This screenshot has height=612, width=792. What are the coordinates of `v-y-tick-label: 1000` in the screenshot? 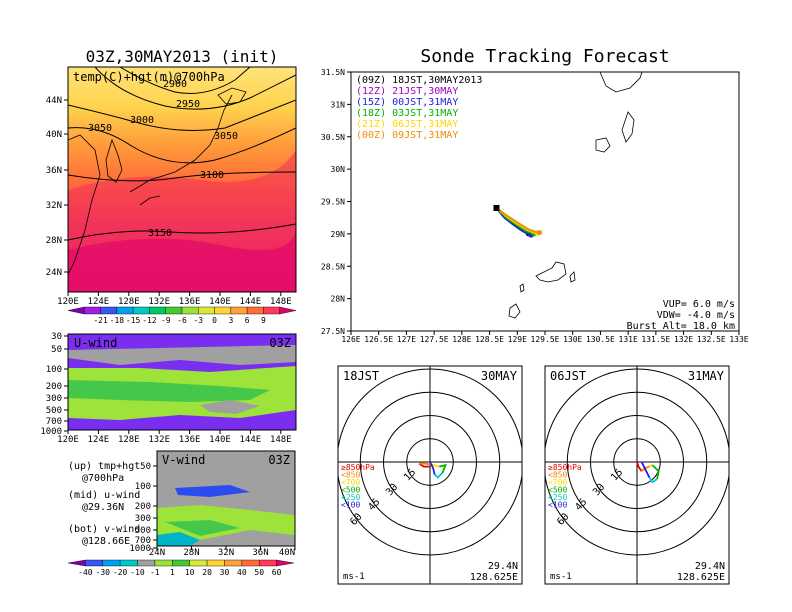 It's located at (140, 549).